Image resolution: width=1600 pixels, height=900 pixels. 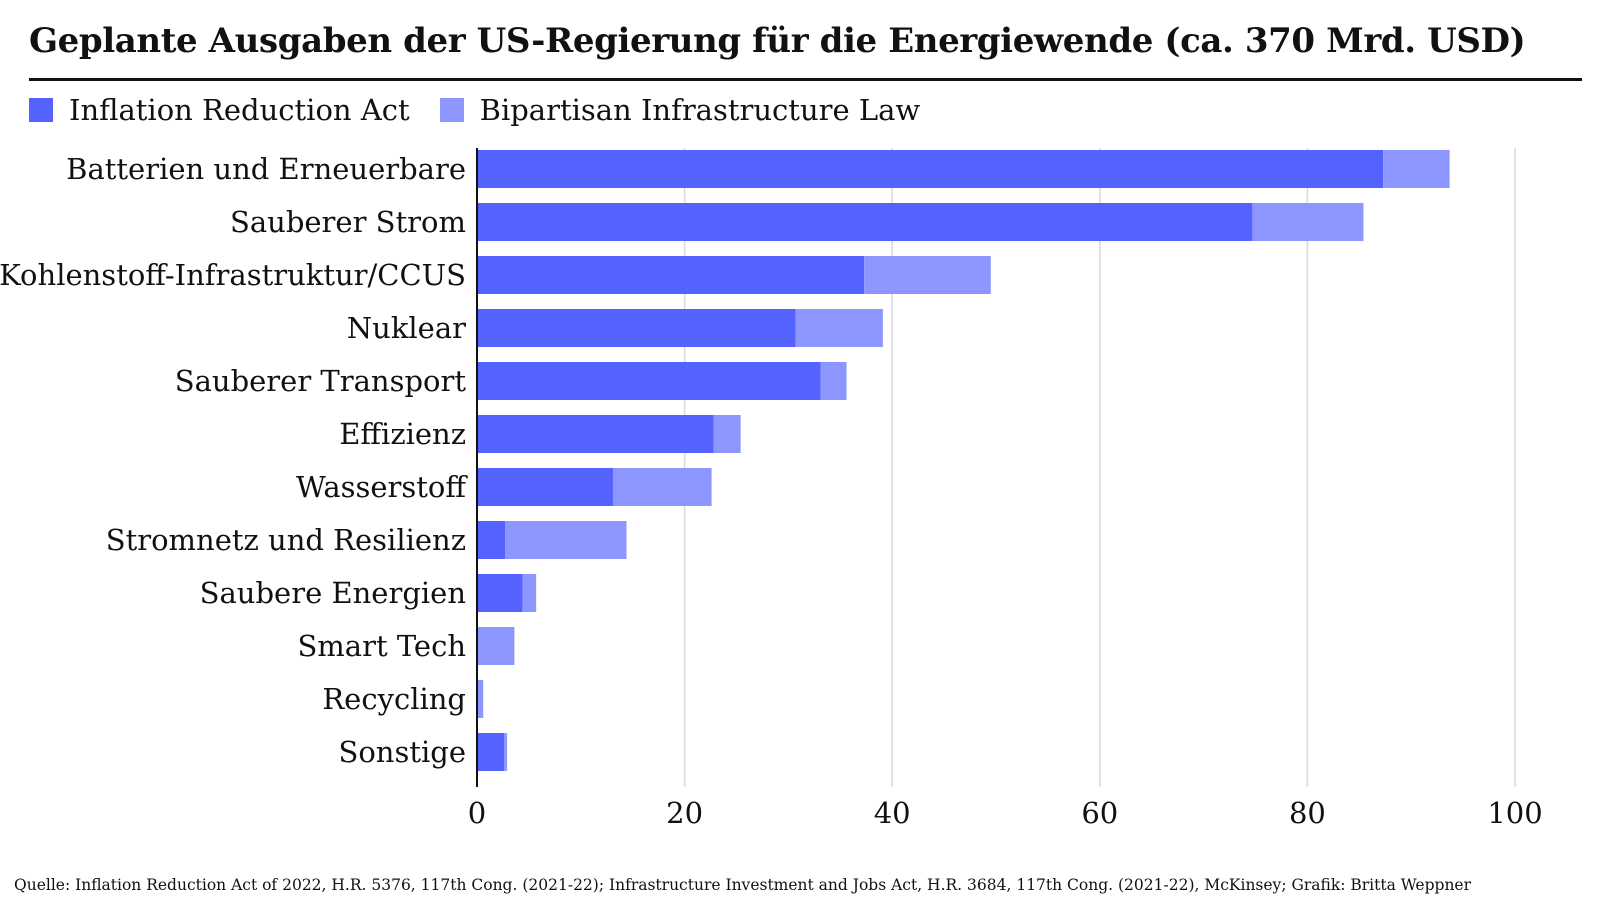 What do you see at coordinates (805, 79) in the screenshot?
I see `title-rule` at bounding box center [805, 79].